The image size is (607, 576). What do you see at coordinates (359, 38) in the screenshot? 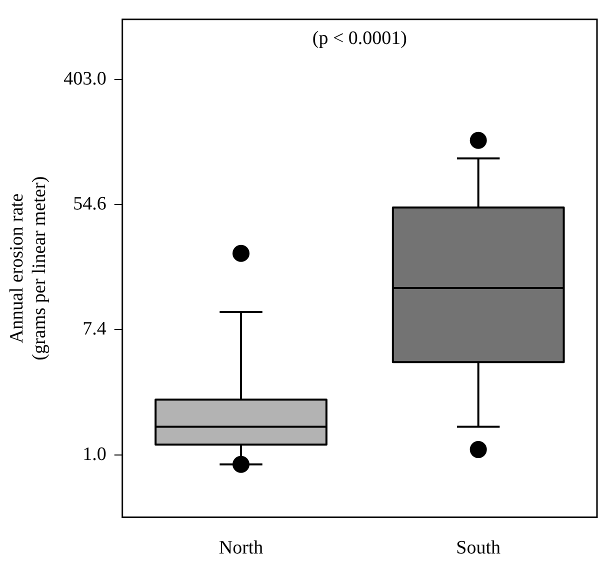
I see `annotation: (p < 0.0001)` at bounding box center [359, 38].